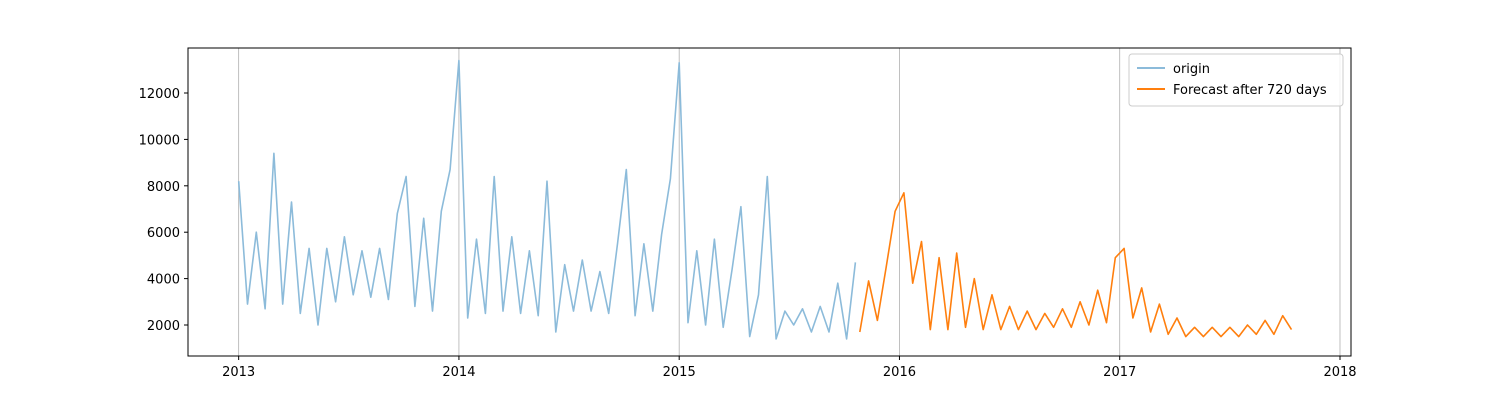 The image size is (1500, 404). What do you see at coordinates (159, 140) in the screenshot?
I see `y-tick-label: 10000` at bounding box center [159, 140].